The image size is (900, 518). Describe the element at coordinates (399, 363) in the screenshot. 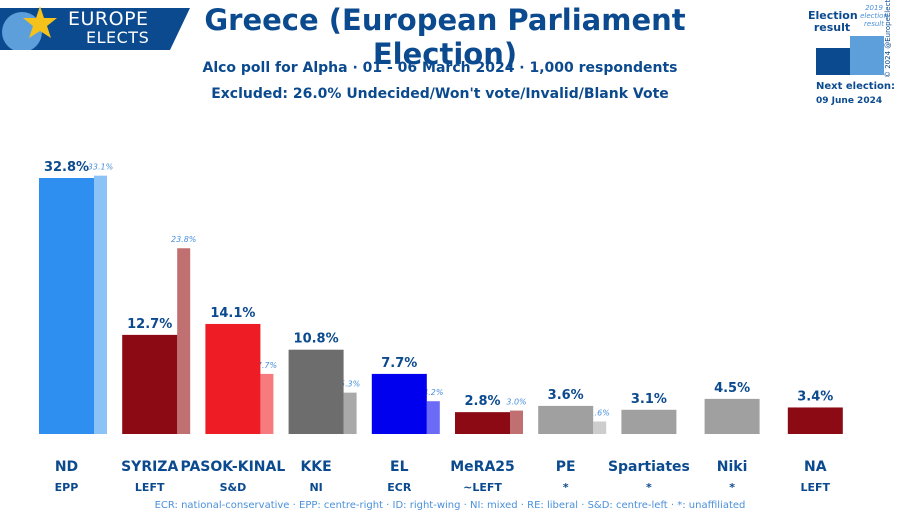

I see `poll-value-label: 7.7%` at that location.